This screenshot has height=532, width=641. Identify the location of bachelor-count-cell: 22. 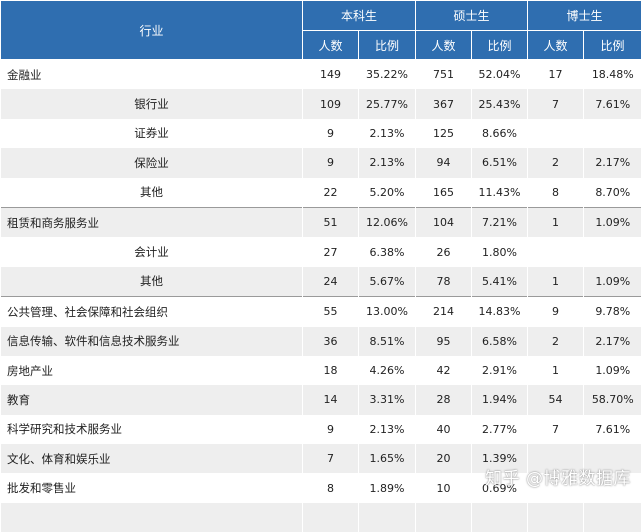
(331, 193).